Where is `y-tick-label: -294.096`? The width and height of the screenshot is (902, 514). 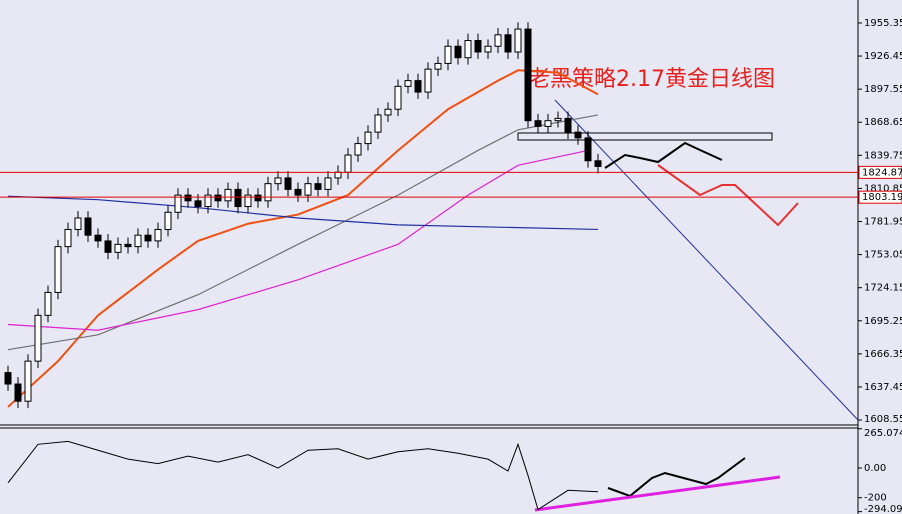
y-tick-label: -294.096 is located at coordinates (883, 509).